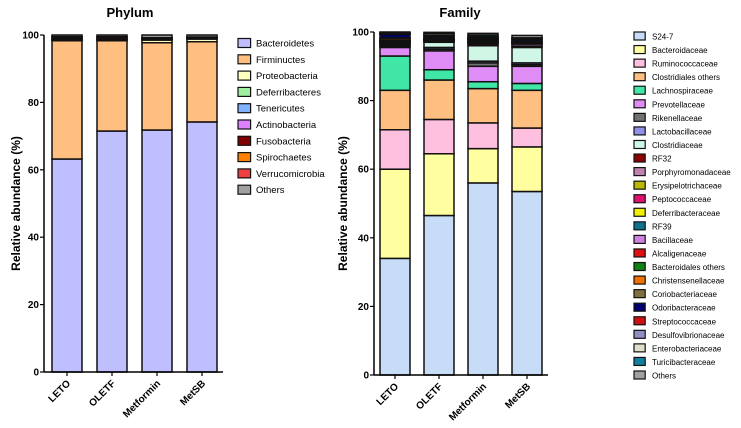 The image size is (741, 428). Describe the element at coordinates (662, 159) in the screenshot. I see `legend-label: RF32` at that location.